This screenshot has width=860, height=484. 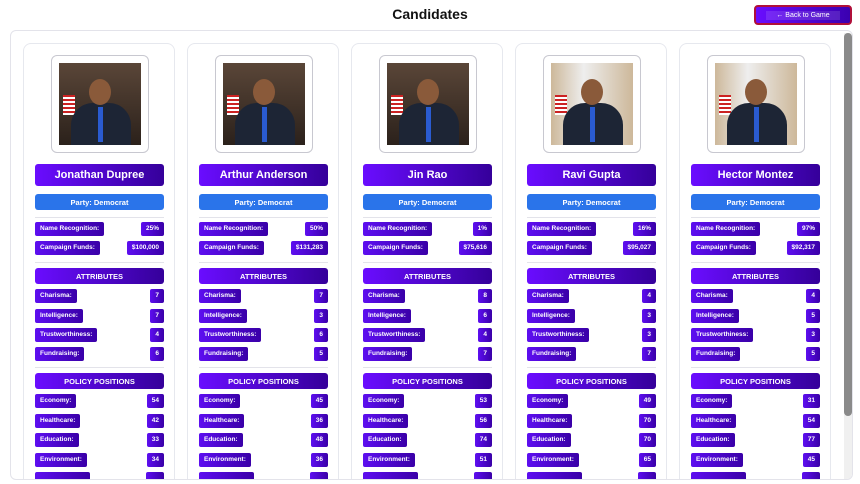 What do you see at coordinates (591, 335) in the screenshot?
I see `trustworthiness-row: Trustworthiness: 3` at bounding box center [591, 335].